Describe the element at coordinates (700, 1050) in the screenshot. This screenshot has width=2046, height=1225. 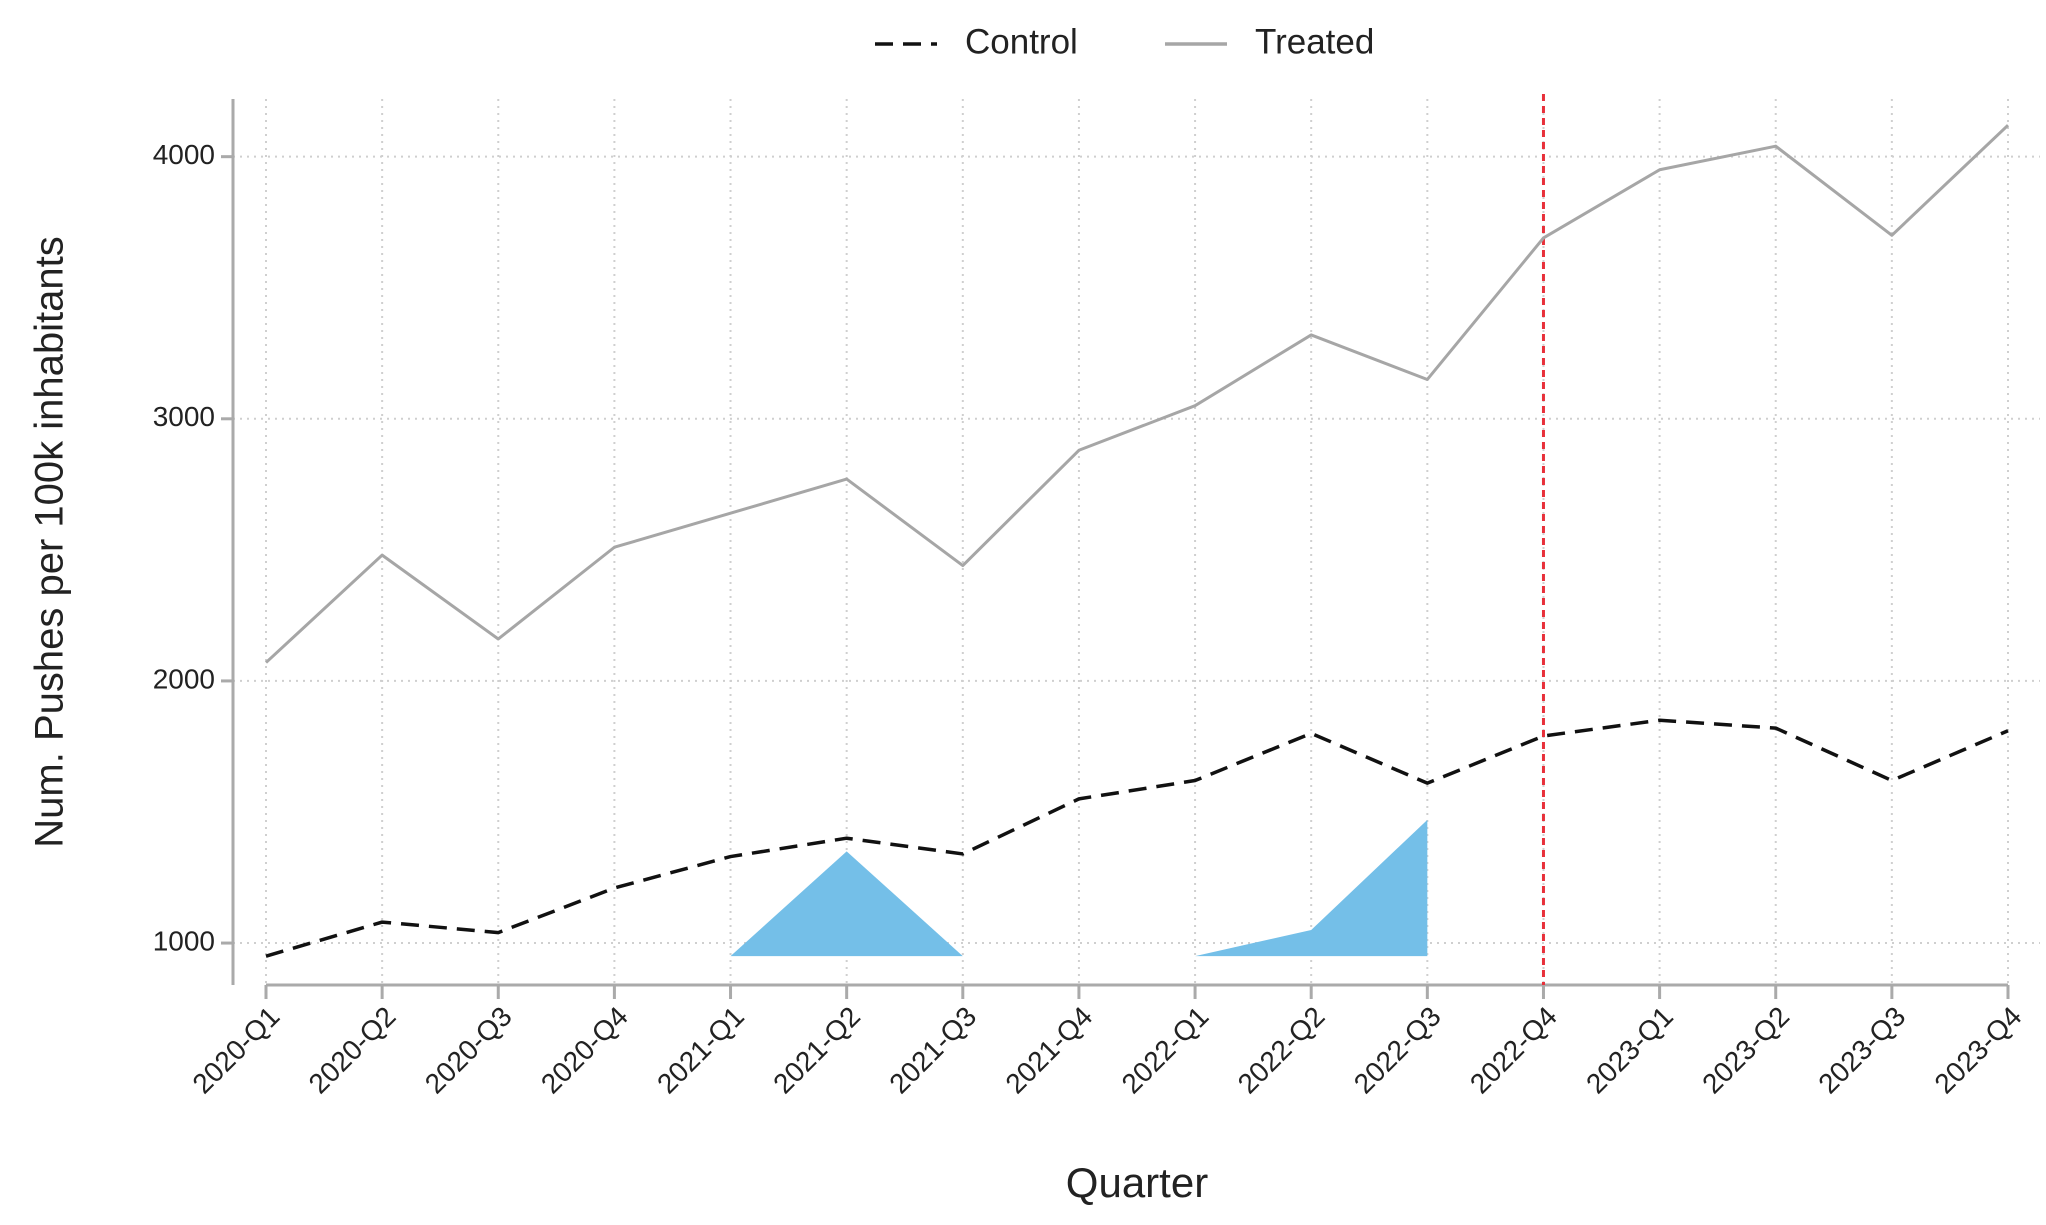
I see `x-tick-label: 2021-Q1` at that location.